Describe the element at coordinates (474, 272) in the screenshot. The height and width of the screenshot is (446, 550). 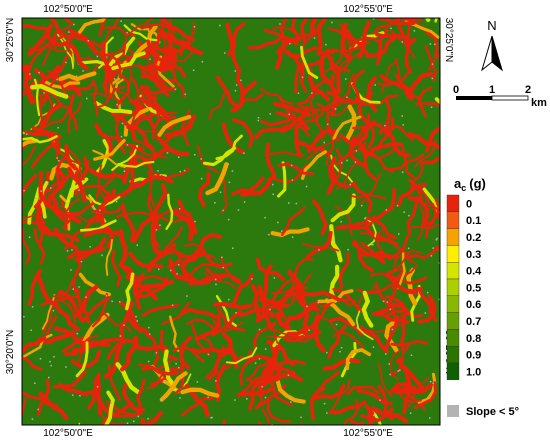
I see `legend-label: 0.4` at that location.